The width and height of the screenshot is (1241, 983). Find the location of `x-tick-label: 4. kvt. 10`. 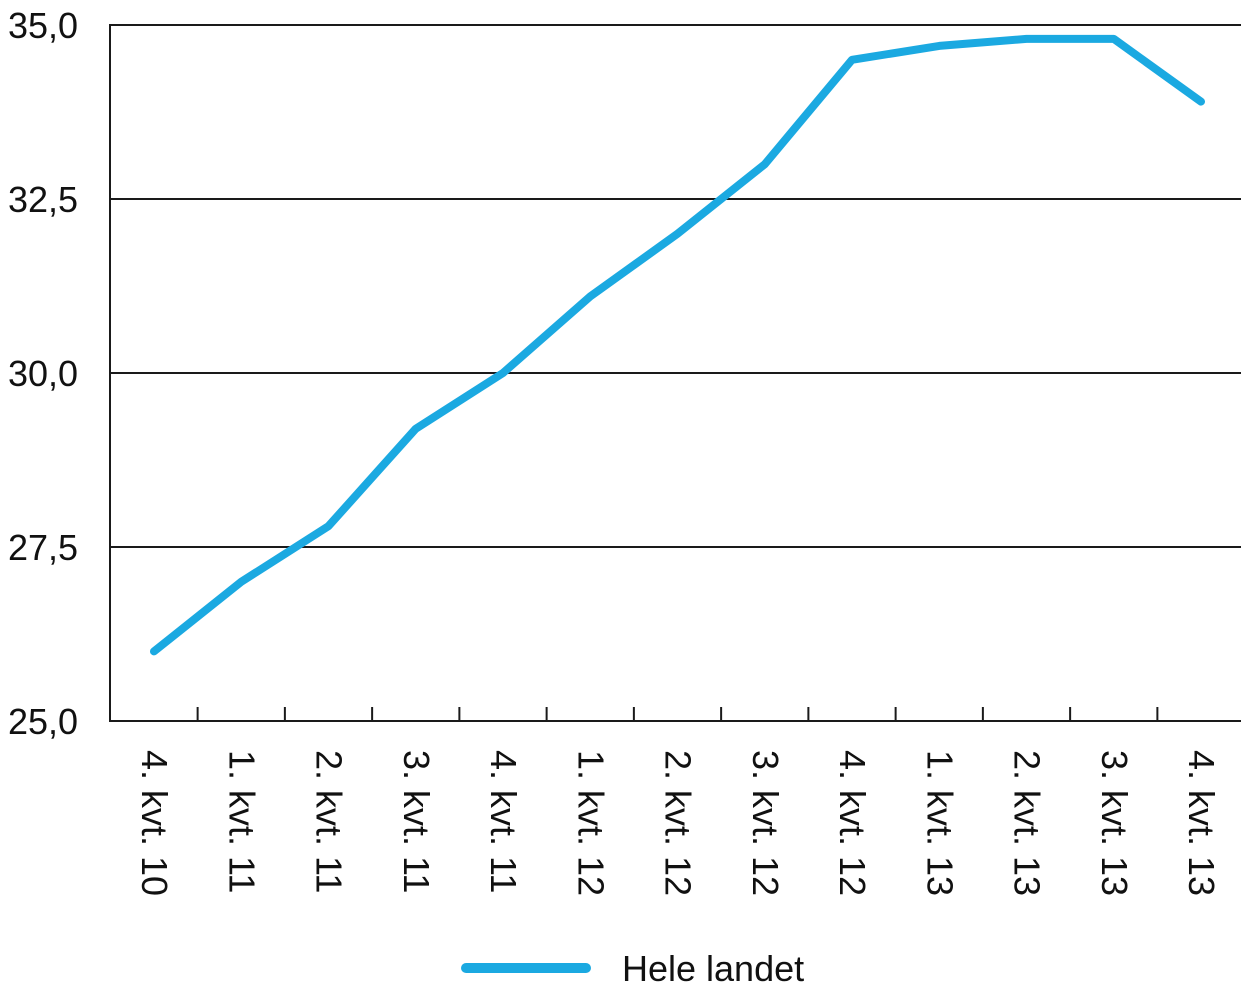

x-tick-label: 4. kvt. 10 is located at coordinates (154, 823).